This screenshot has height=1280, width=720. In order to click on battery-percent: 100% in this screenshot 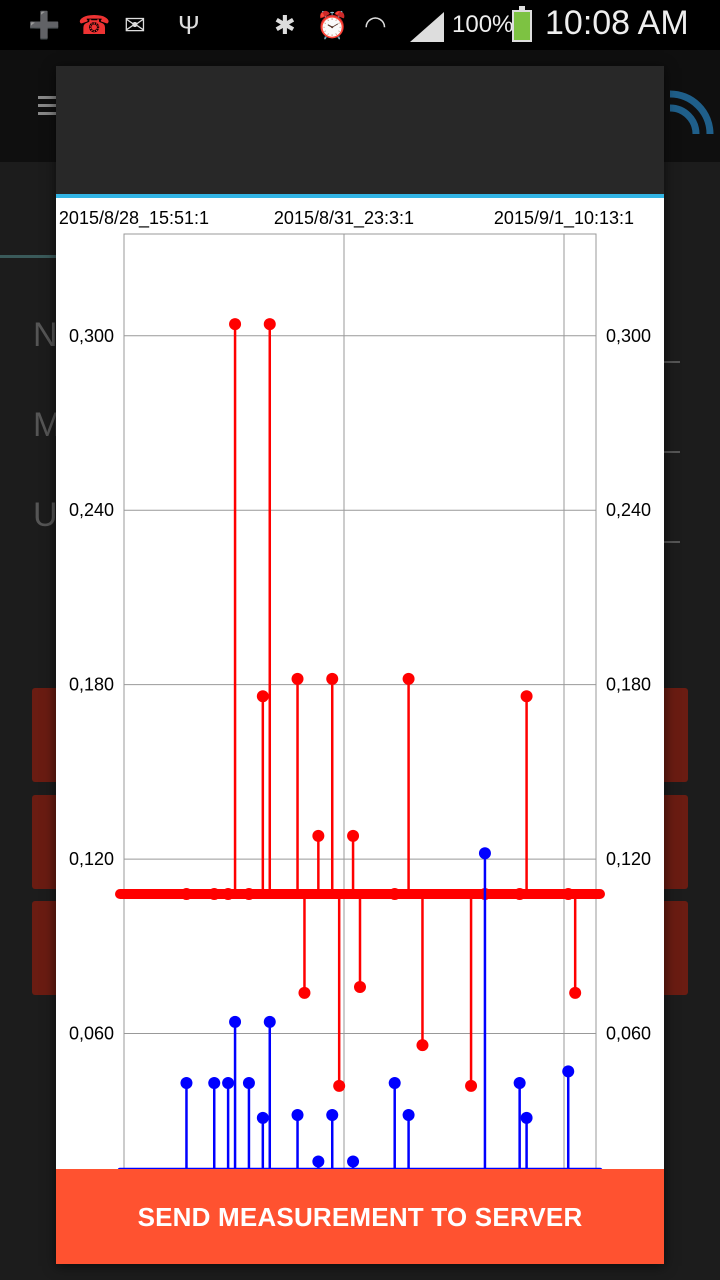, I will do `click(483, 24)`.